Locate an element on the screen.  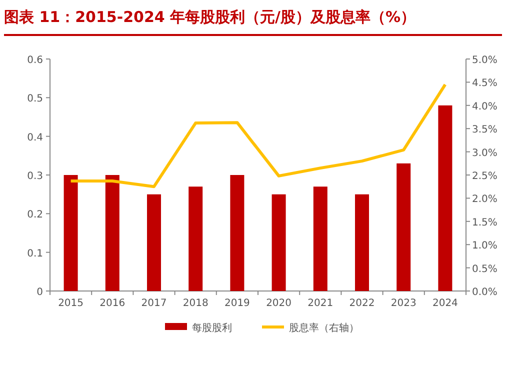
y2-tick-label: 1.5% is located at coordinates (485, 222).